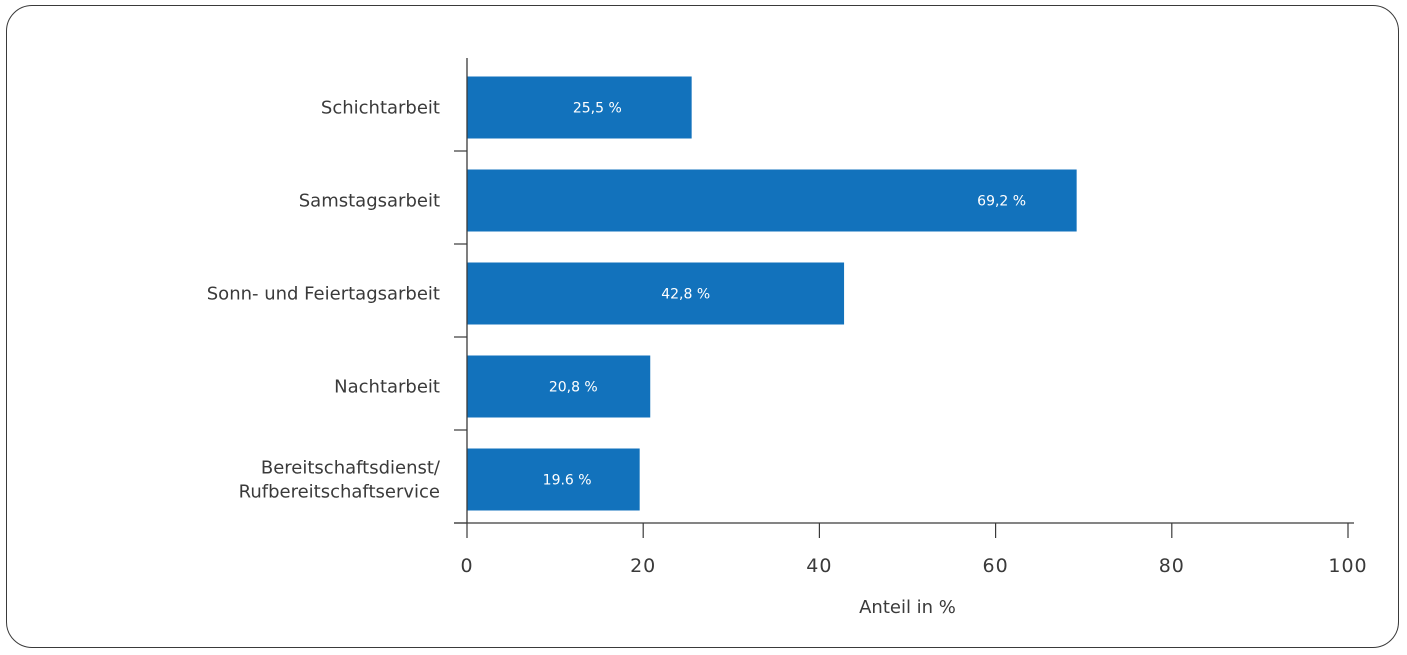  What do you see at coordinates (819, 566) in the screenshot?
I see `x-tick-label: 40` at bounding box center [819, 566].